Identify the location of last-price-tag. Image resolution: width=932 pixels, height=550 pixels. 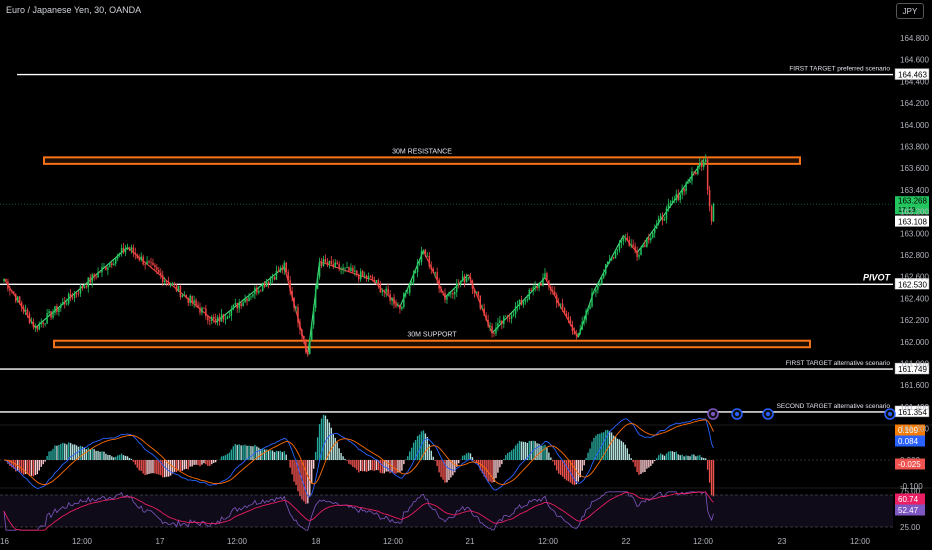
(912, 205).